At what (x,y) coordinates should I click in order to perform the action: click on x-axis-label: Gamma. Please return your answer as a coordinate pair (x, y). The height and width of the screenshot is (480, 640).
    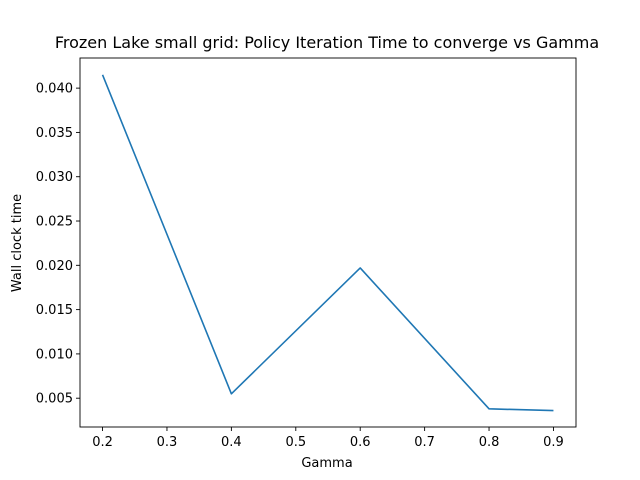
    Looking at the image, I should click on (326, 463).